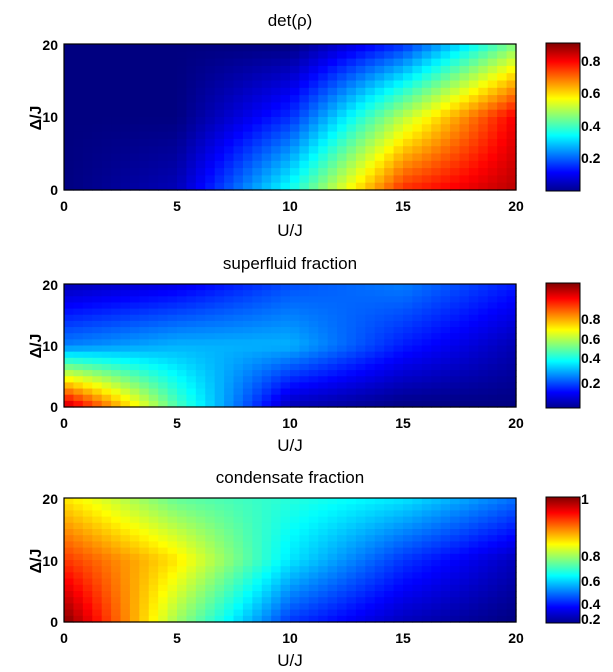  I want to click on y-tick-label: 20, so click(50, 45).